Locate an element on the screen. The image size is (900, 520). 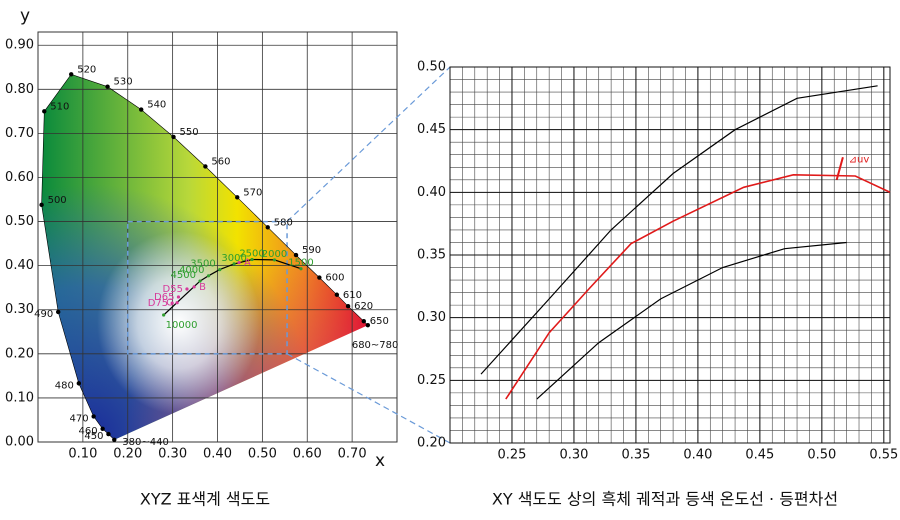
point-label: 620 is located at coordinates (363, 306).